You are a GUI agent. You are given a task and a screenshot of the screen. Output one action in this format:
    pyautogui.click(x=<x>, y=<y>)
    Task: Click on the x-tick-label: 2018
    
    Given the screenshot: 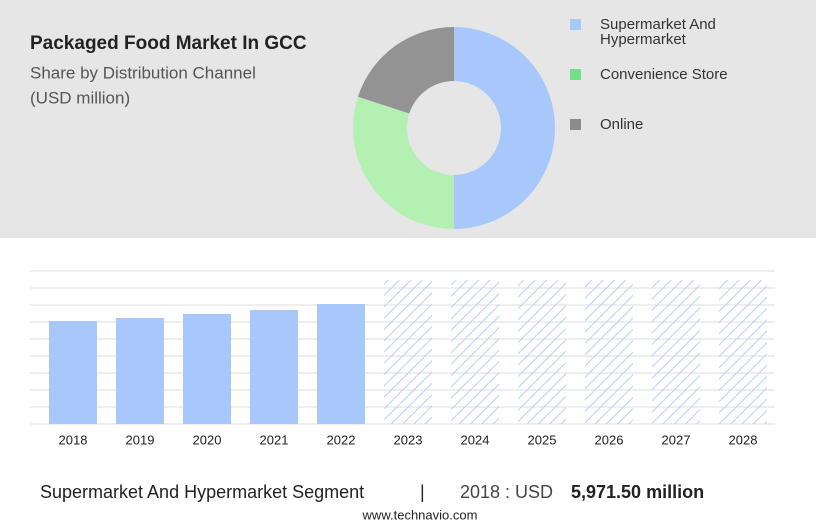 What is the action you would take?
    pyautogui.click(x=73, y=439)
    